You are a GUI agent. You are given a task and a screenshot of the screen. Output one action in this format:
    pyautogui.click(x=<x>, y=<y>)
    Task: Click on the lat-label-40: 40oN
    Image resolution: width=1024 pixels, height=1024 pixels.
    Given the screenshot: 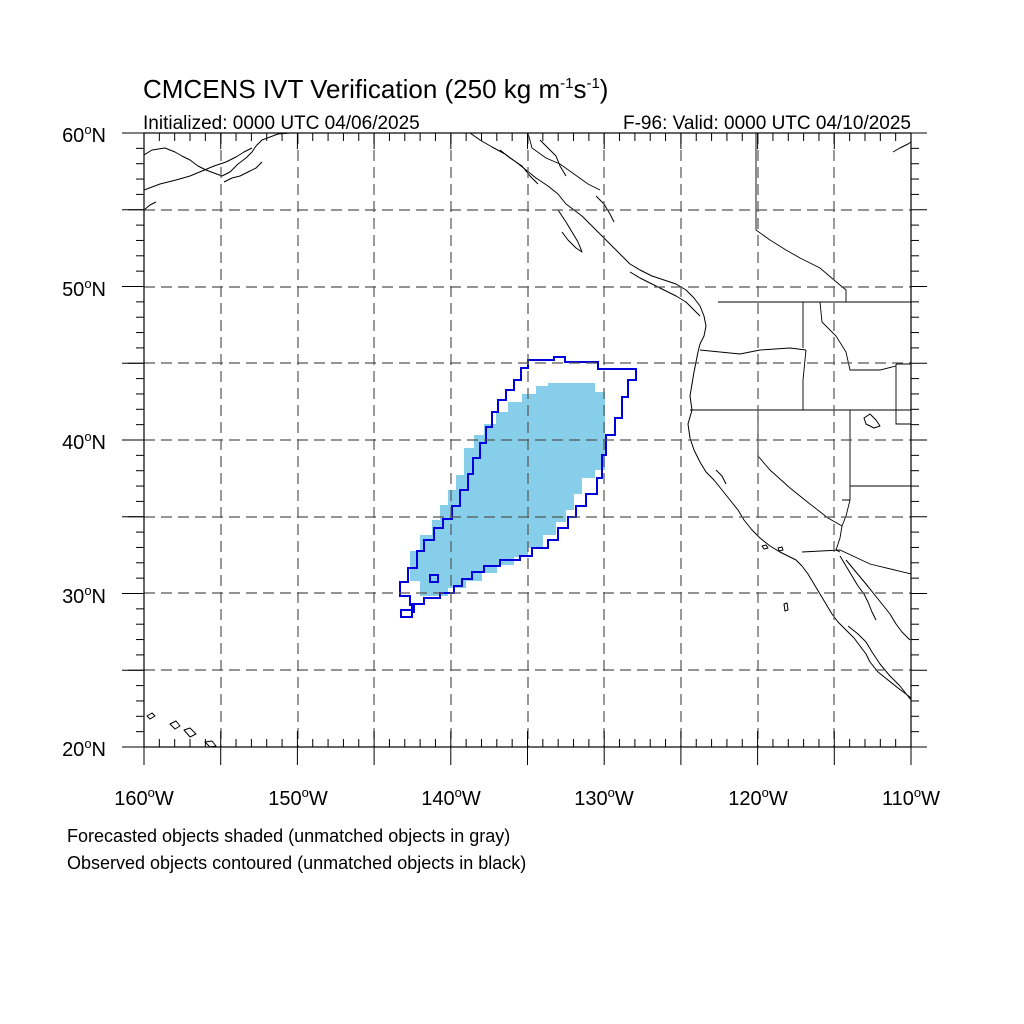 What is the action you would take?
    pyautogui.click(x=84, y=441)
    